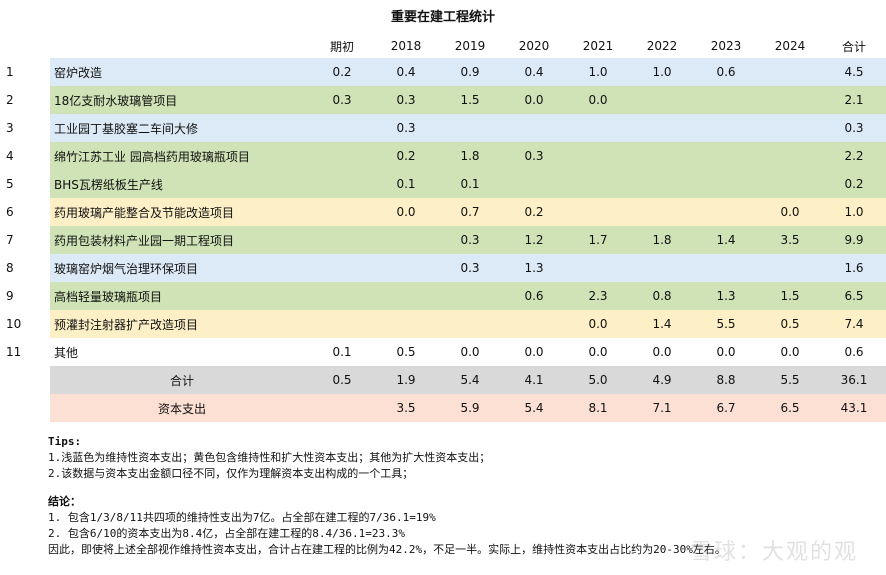 Image resolution: width=886 pixels, height=575 pixels. I want to click on capex-row-value: 6.5, so click(790, 408).